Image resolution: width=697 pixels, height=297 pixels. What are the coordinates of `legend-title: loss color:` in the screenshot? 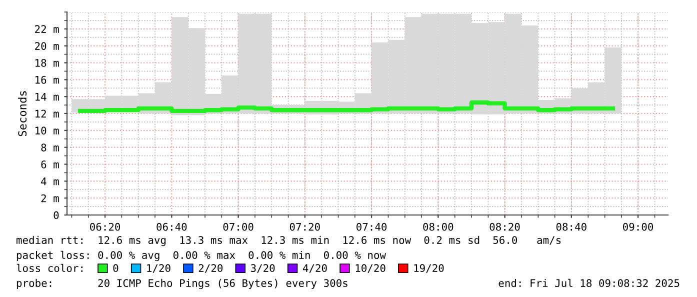 It's located at (49, 268).